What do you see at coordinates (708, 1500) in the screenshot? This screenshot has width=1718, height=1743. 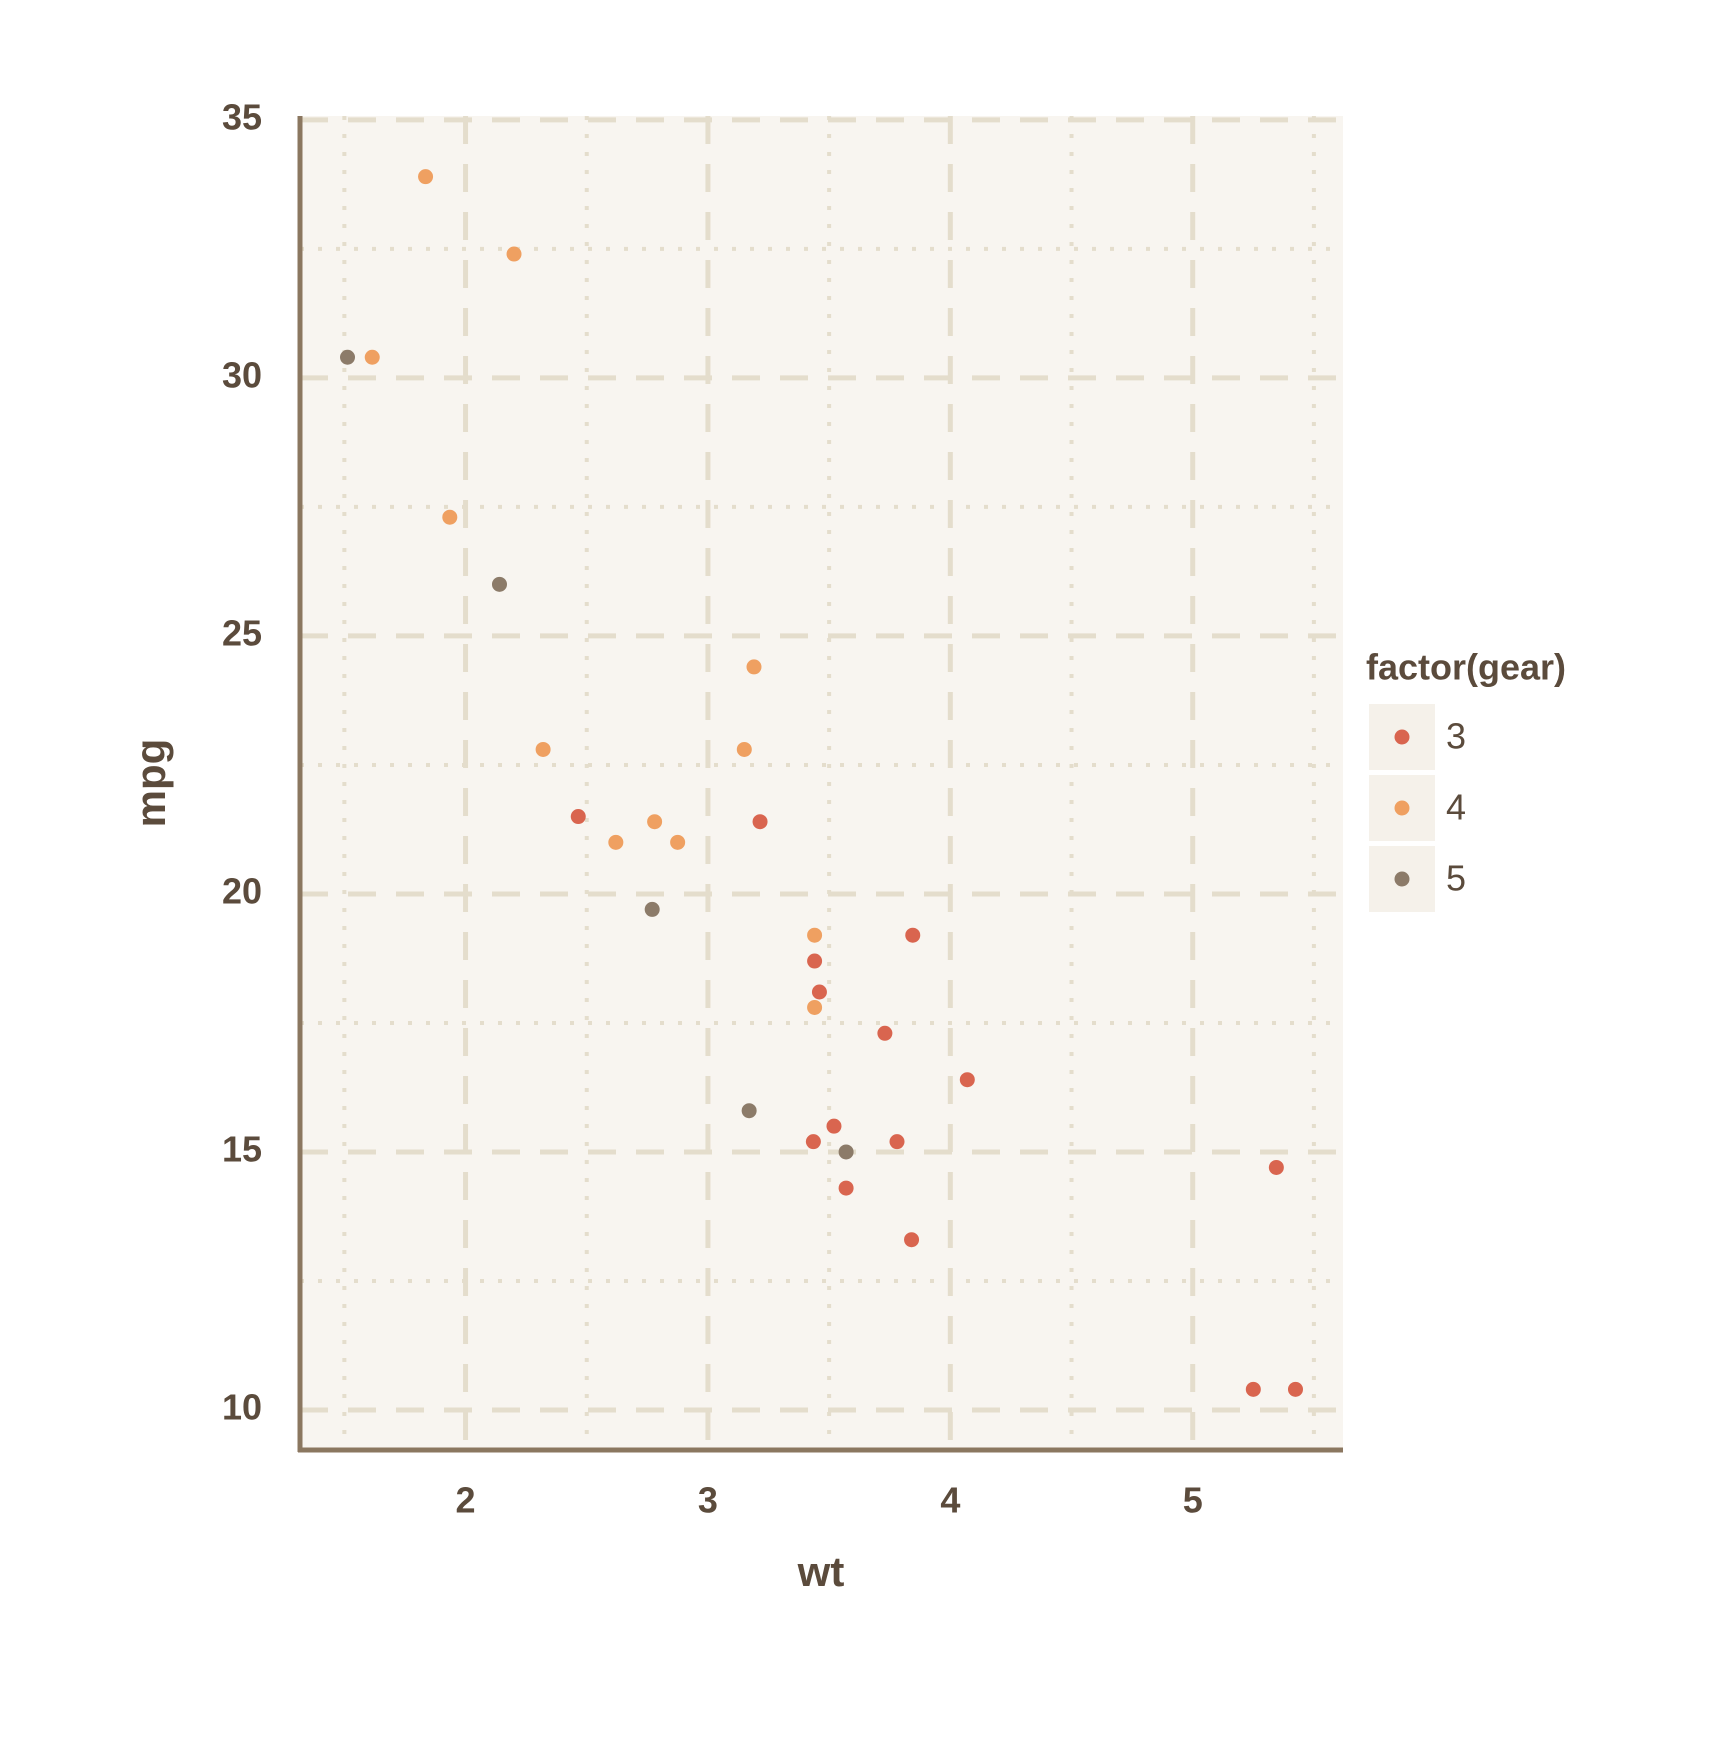 I see `x-tick-label: 3` at bounding box center [708, 1500].